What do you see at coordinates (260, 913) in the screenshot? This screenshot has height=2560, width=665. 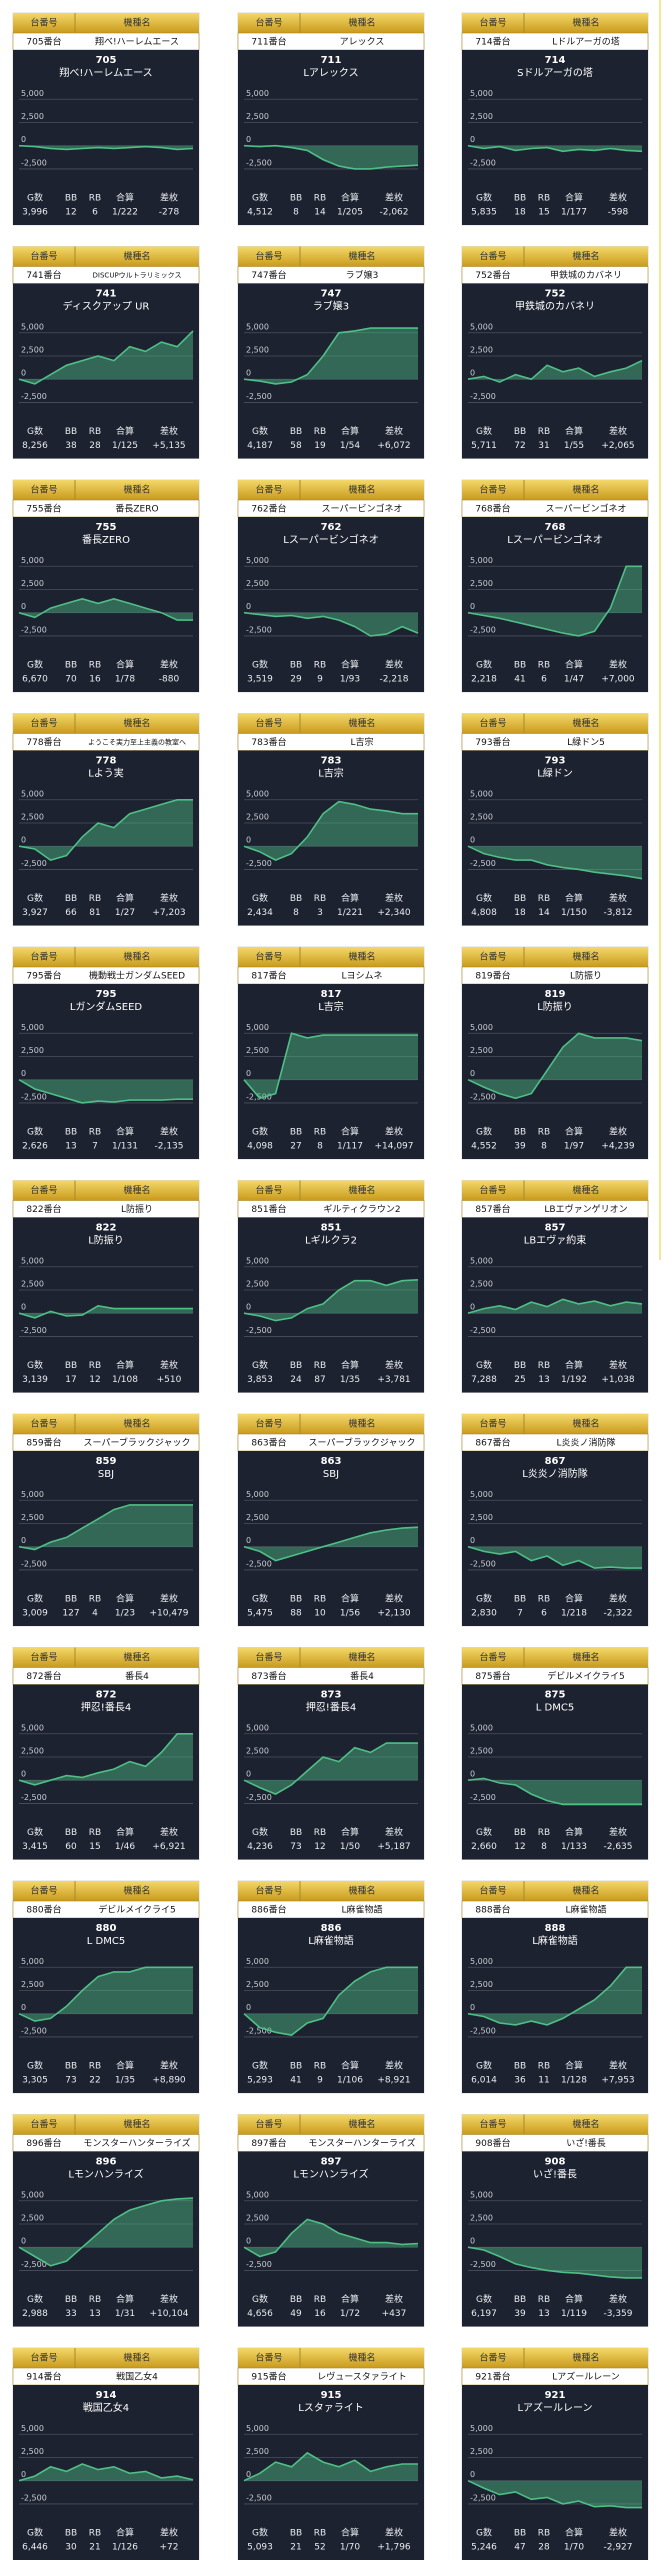 I see `stat-value: 2,434` at bounding box center [260, 913].